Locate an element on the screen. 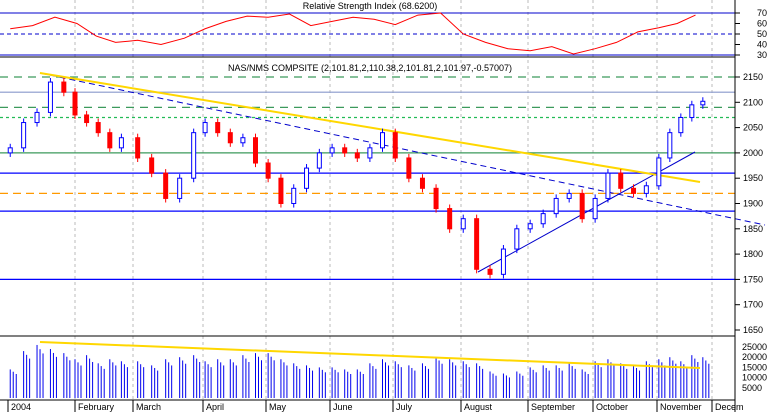 The image size is (770, 412). month-label: 2004 is located at coordinates (21, 407).